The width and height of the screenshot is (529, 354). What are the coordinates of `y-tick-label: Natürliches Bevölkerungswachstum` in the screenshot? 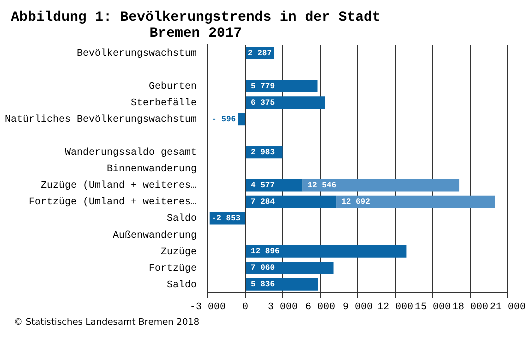 It's located at (101, 120).